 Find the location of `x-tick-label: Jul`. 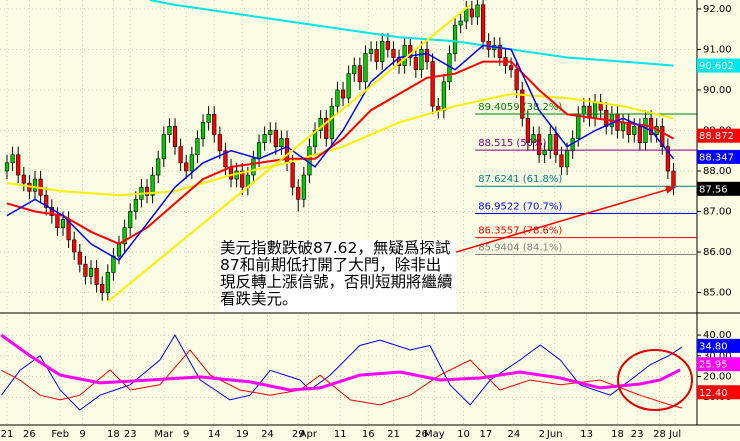

x-tick-label: Jul is located at coordinates (674, 434).